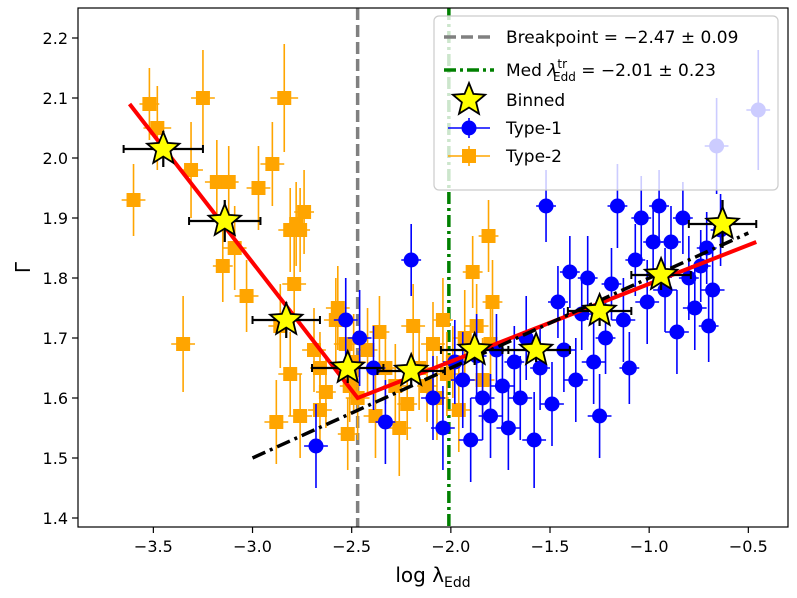 Image resolution: width=797 pixels, height=598 pixels. Describe the element at coordinates (252, 546) in the screenshot. I see `x-tick-label: −3.0` at that location.